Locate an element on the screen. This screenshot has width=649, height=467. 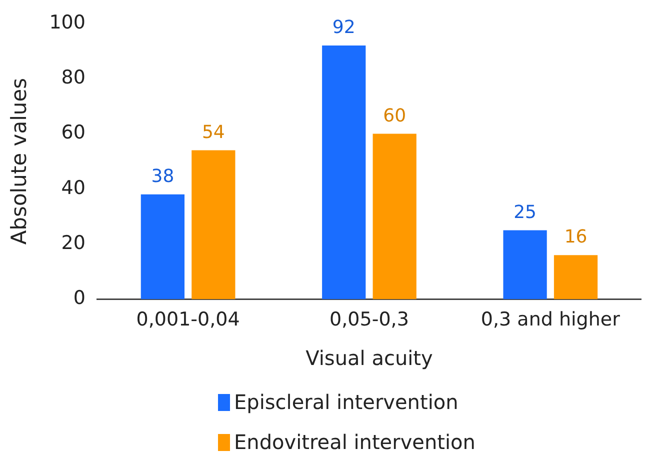
data-label: 38 is located at coordinates (162, 177).